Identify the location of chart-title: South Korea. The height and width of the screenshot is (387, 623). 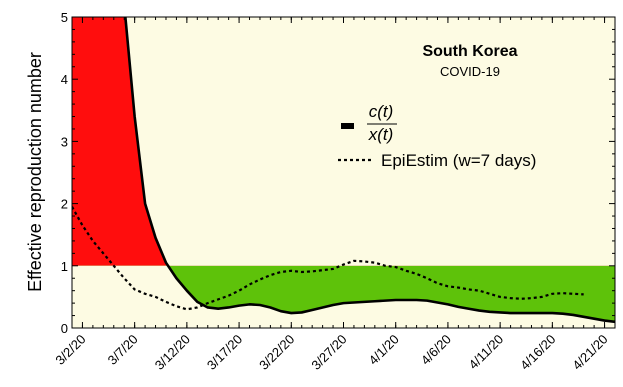
(469, 51).